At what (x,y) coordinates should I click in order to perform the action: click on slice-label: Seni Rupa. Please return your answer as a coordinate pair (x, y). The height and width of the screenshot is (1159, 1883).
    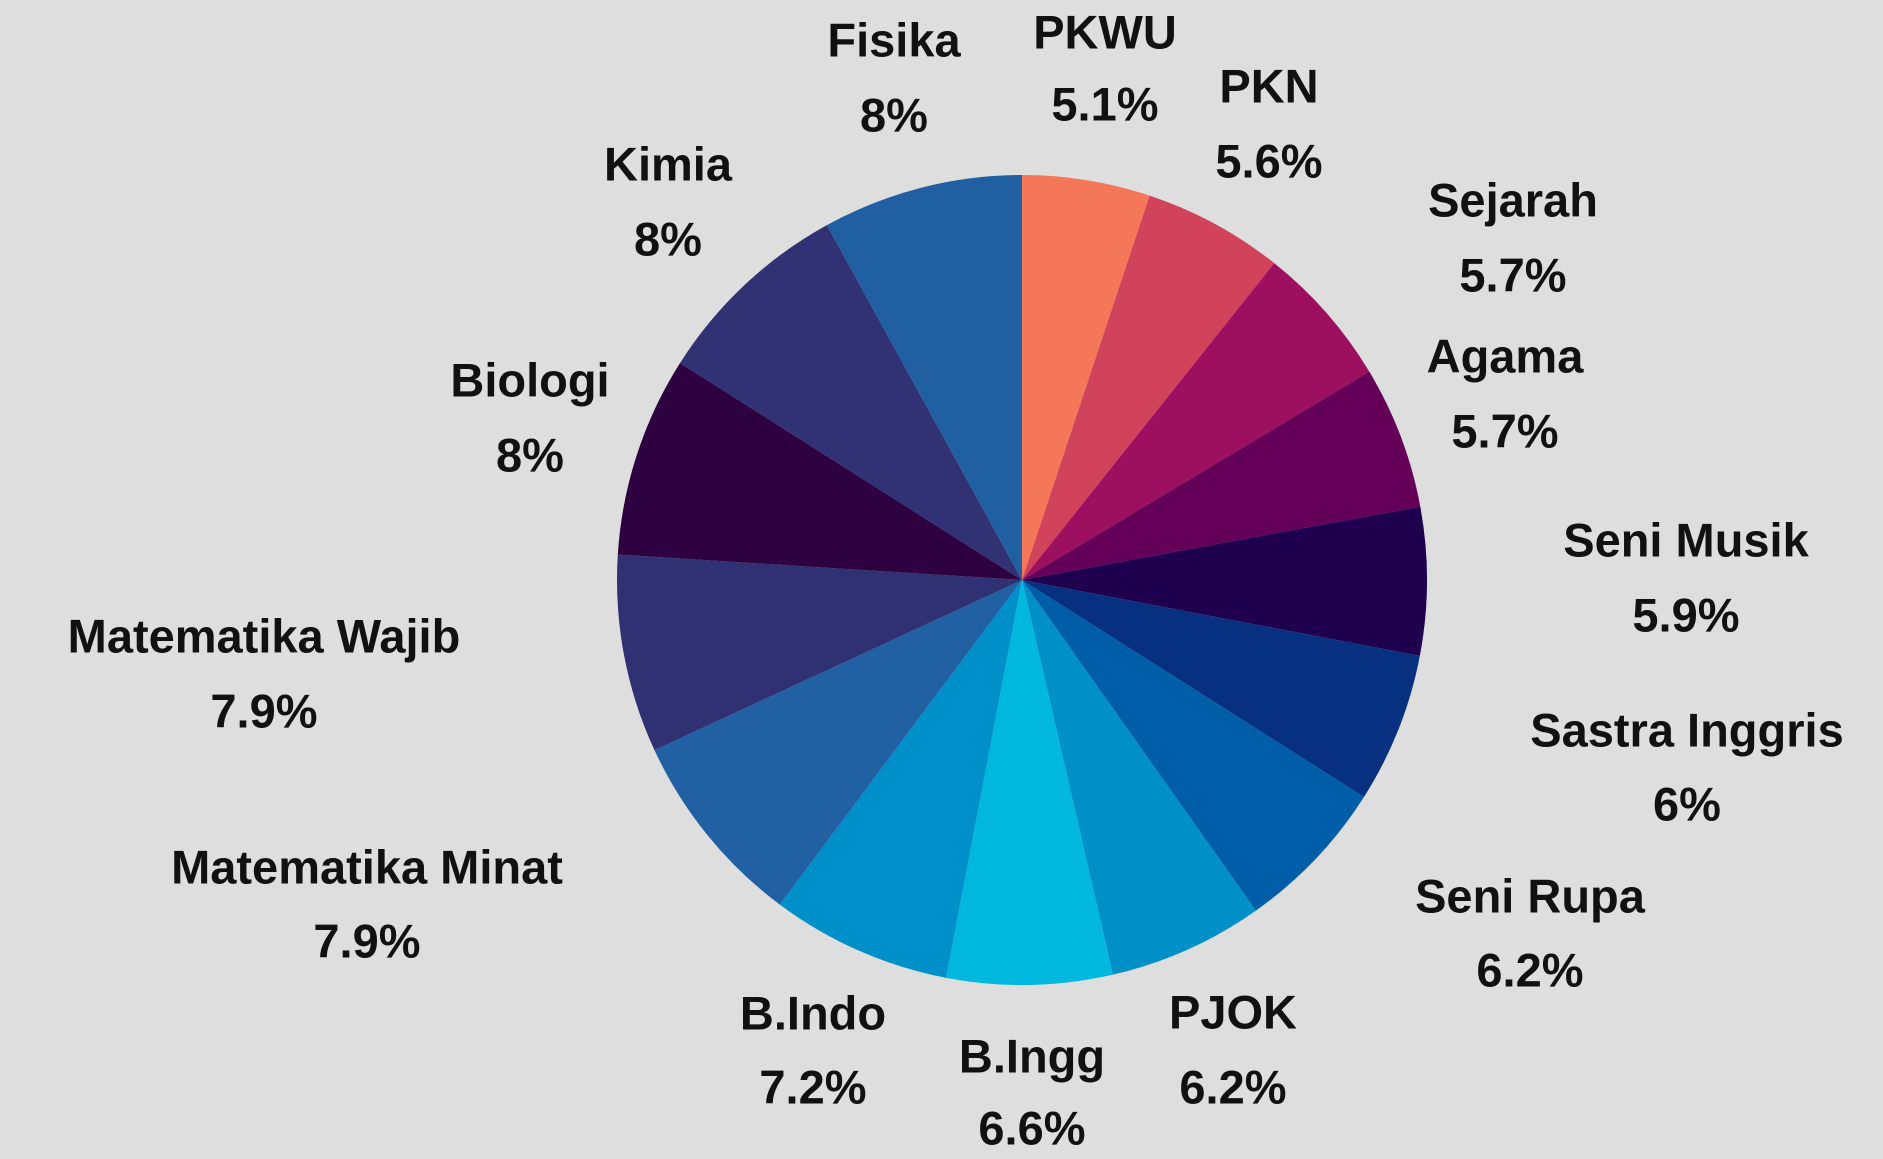
    Looking at the image, I should click on (1530, 895).